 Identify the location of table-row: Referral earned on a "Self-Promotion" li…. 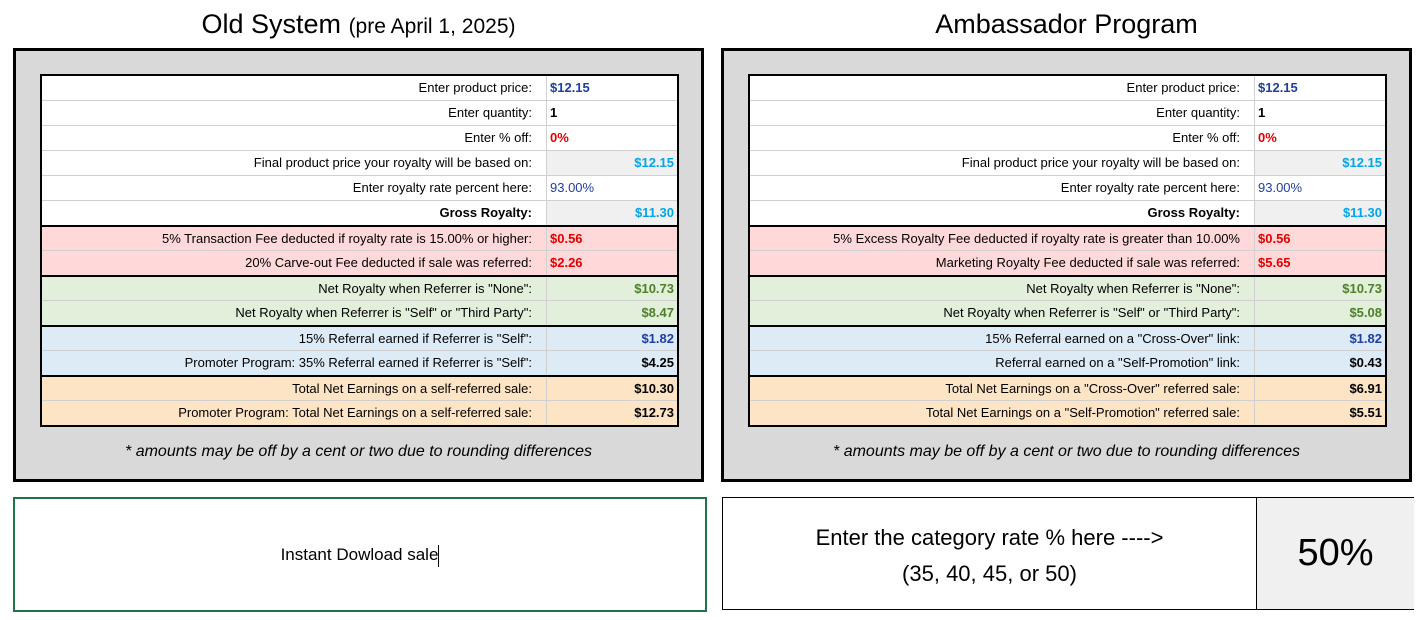
(1067, 362).